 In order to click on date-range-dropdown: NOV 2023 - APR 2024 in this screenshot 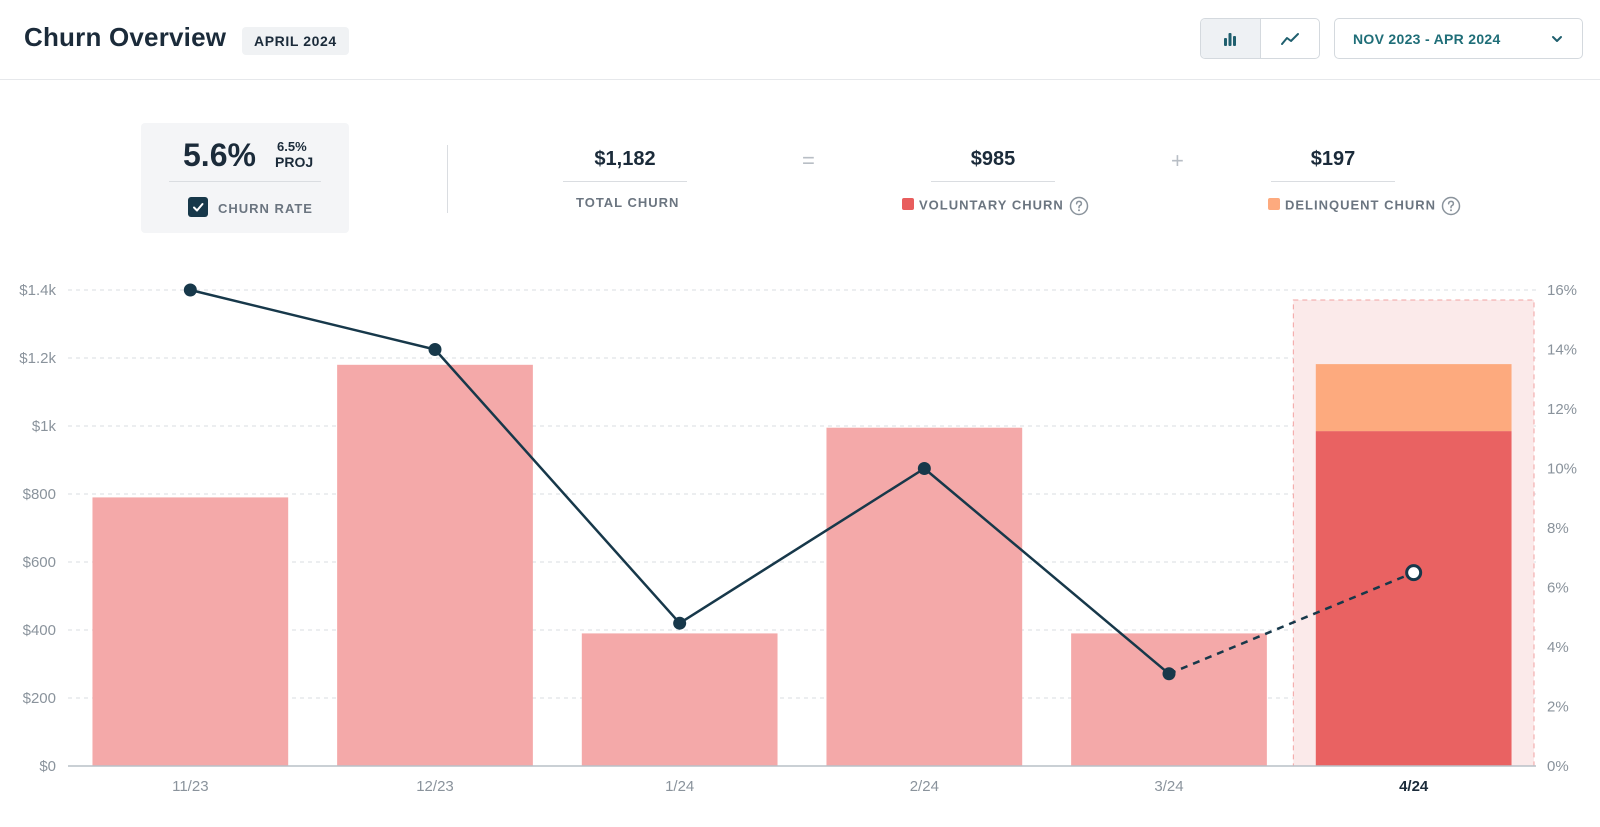, I will do `click(1458, 38)`.